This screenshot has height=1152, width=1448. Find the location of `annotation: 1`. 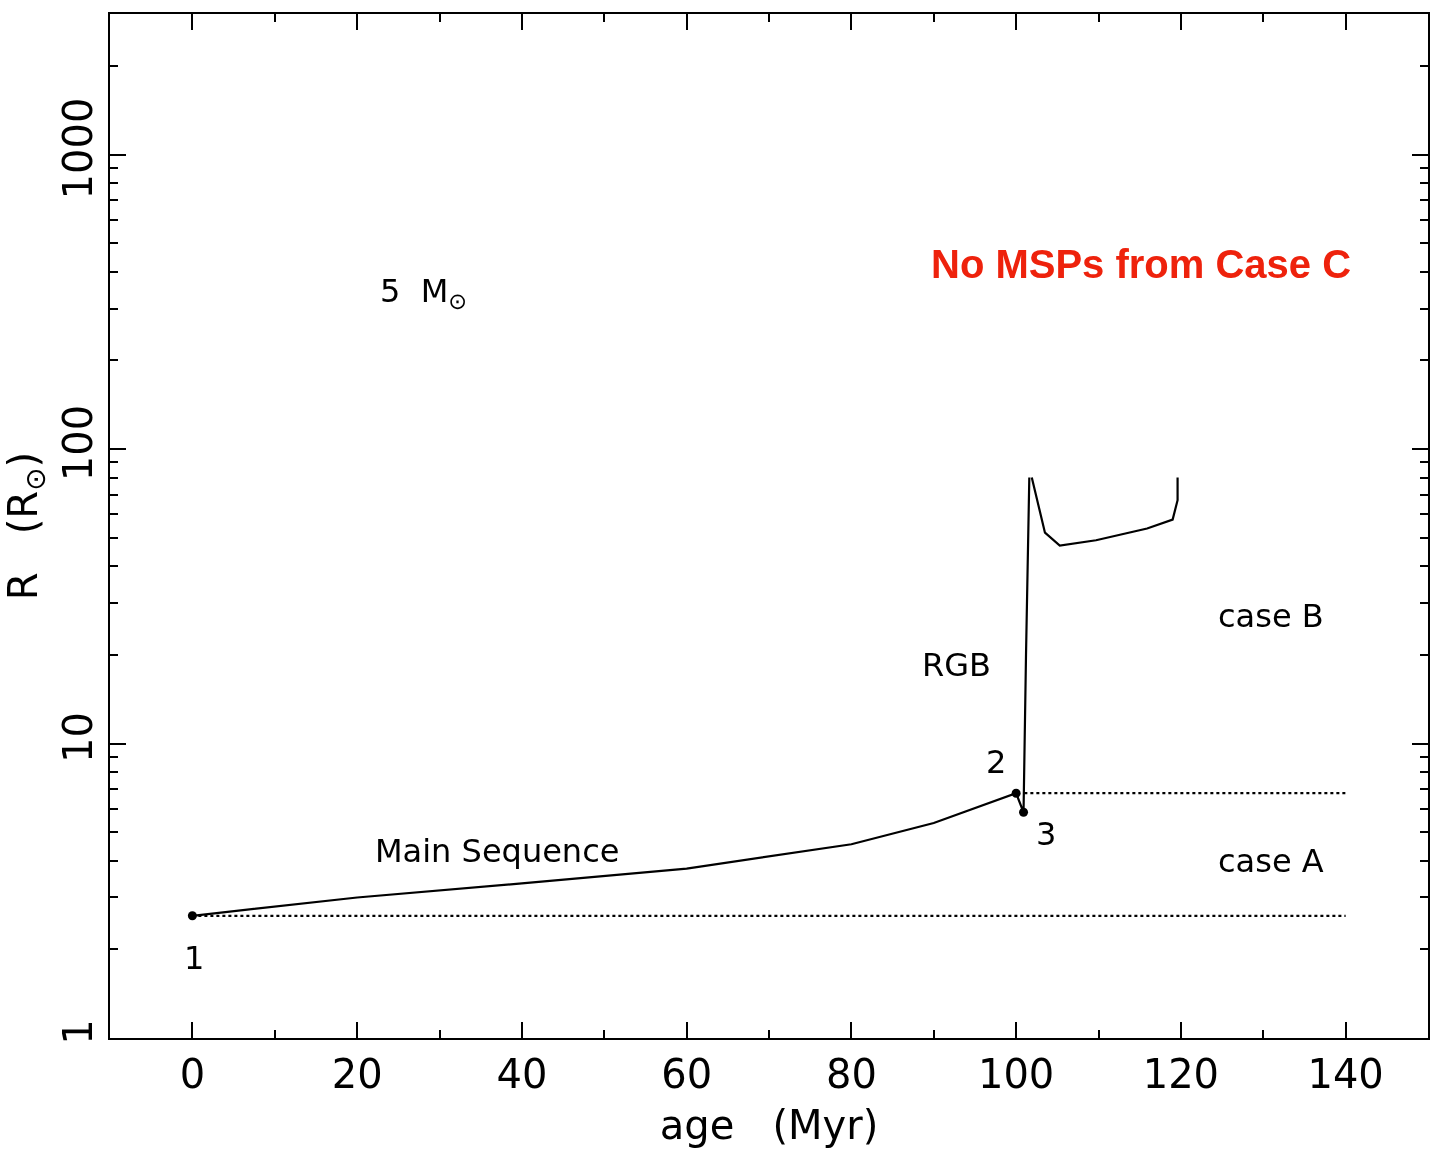

annotation: 1 is located at coordinates (194, 958).